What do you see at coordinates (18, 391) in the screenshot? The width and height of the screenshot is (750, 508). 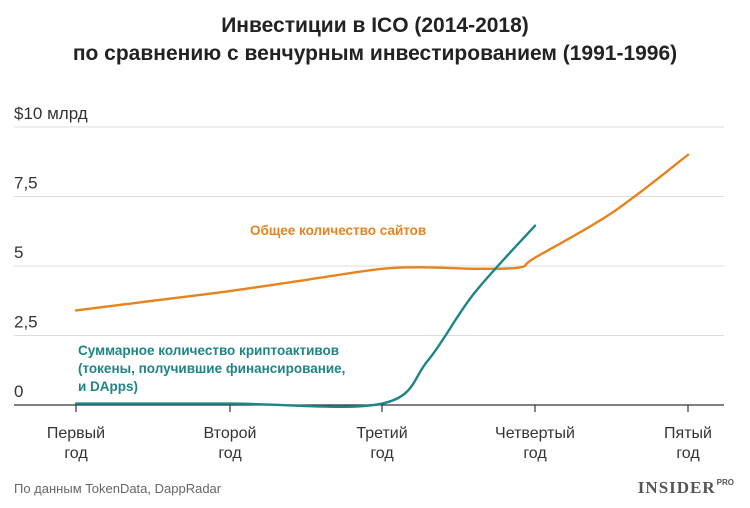 I see `y-tick-label: 0` at bounding box center [18, 391].